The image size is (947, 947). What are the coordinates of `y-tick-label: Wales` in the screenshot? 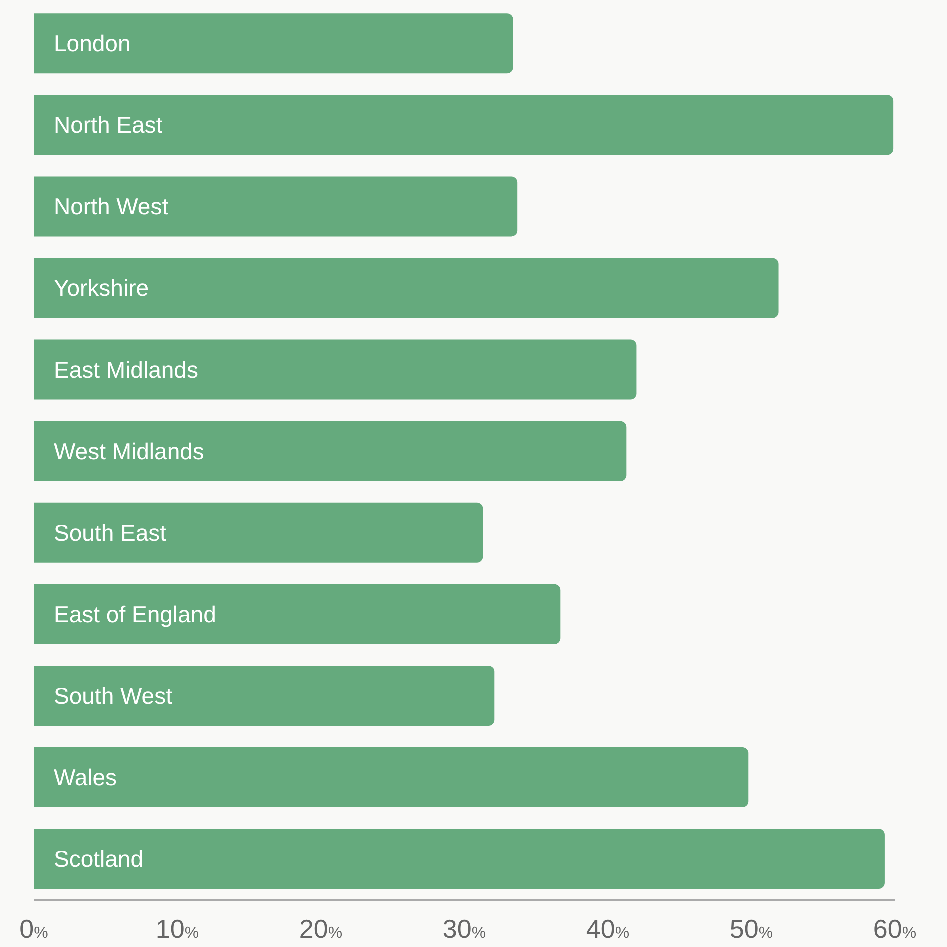 It's located at (86, 777).